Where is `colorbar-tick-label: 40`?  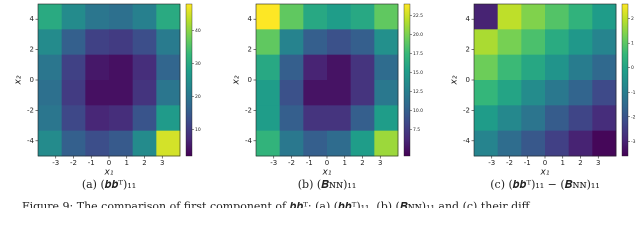 colorbar-tick-label: 40 is located at coordinates (198, 31).